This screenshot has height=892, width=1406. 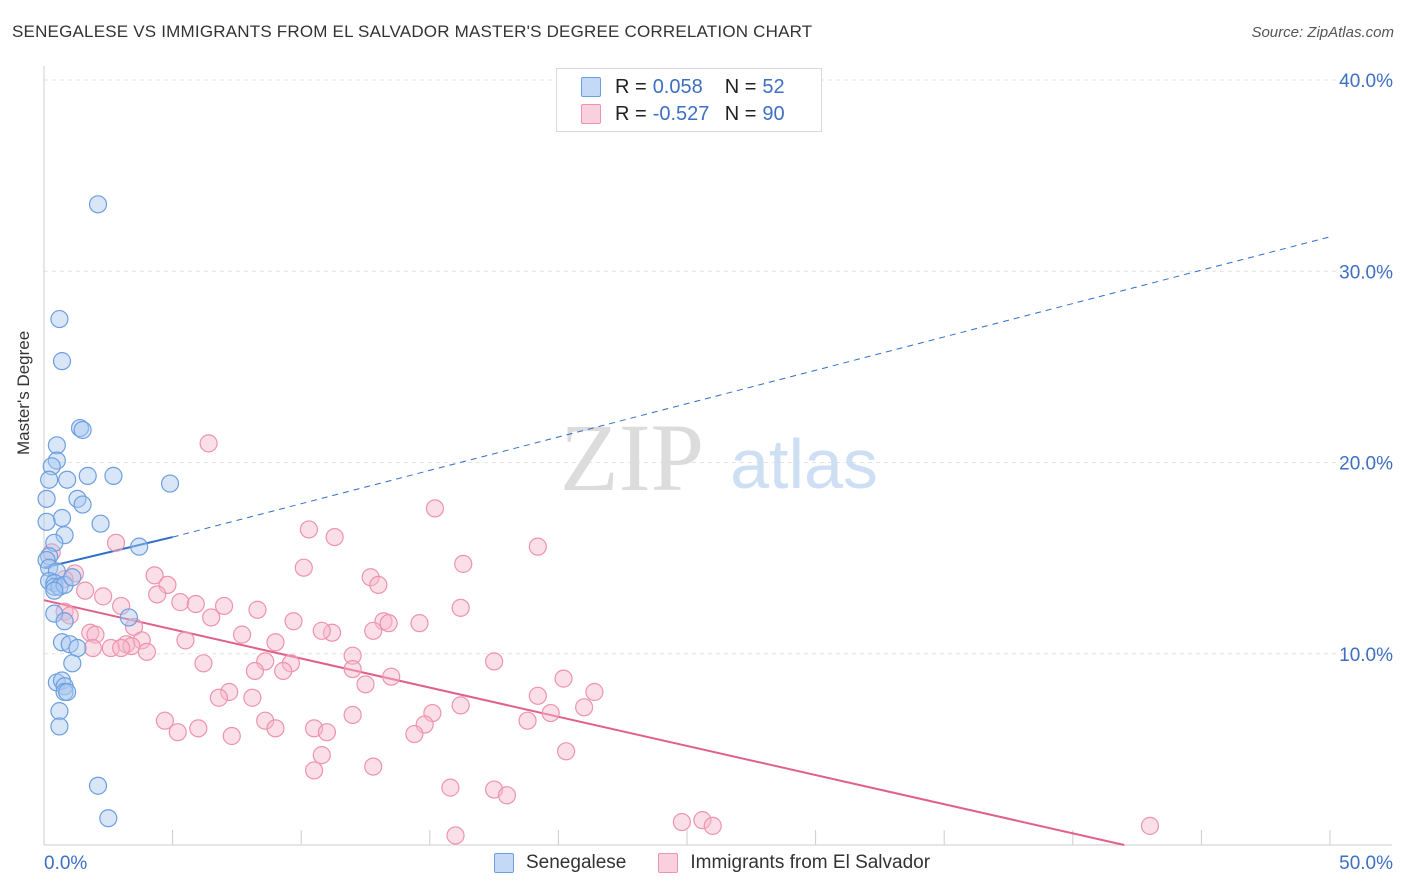 I want to click on y-tick-label: 40.0%, so click(x=1366, y=81).